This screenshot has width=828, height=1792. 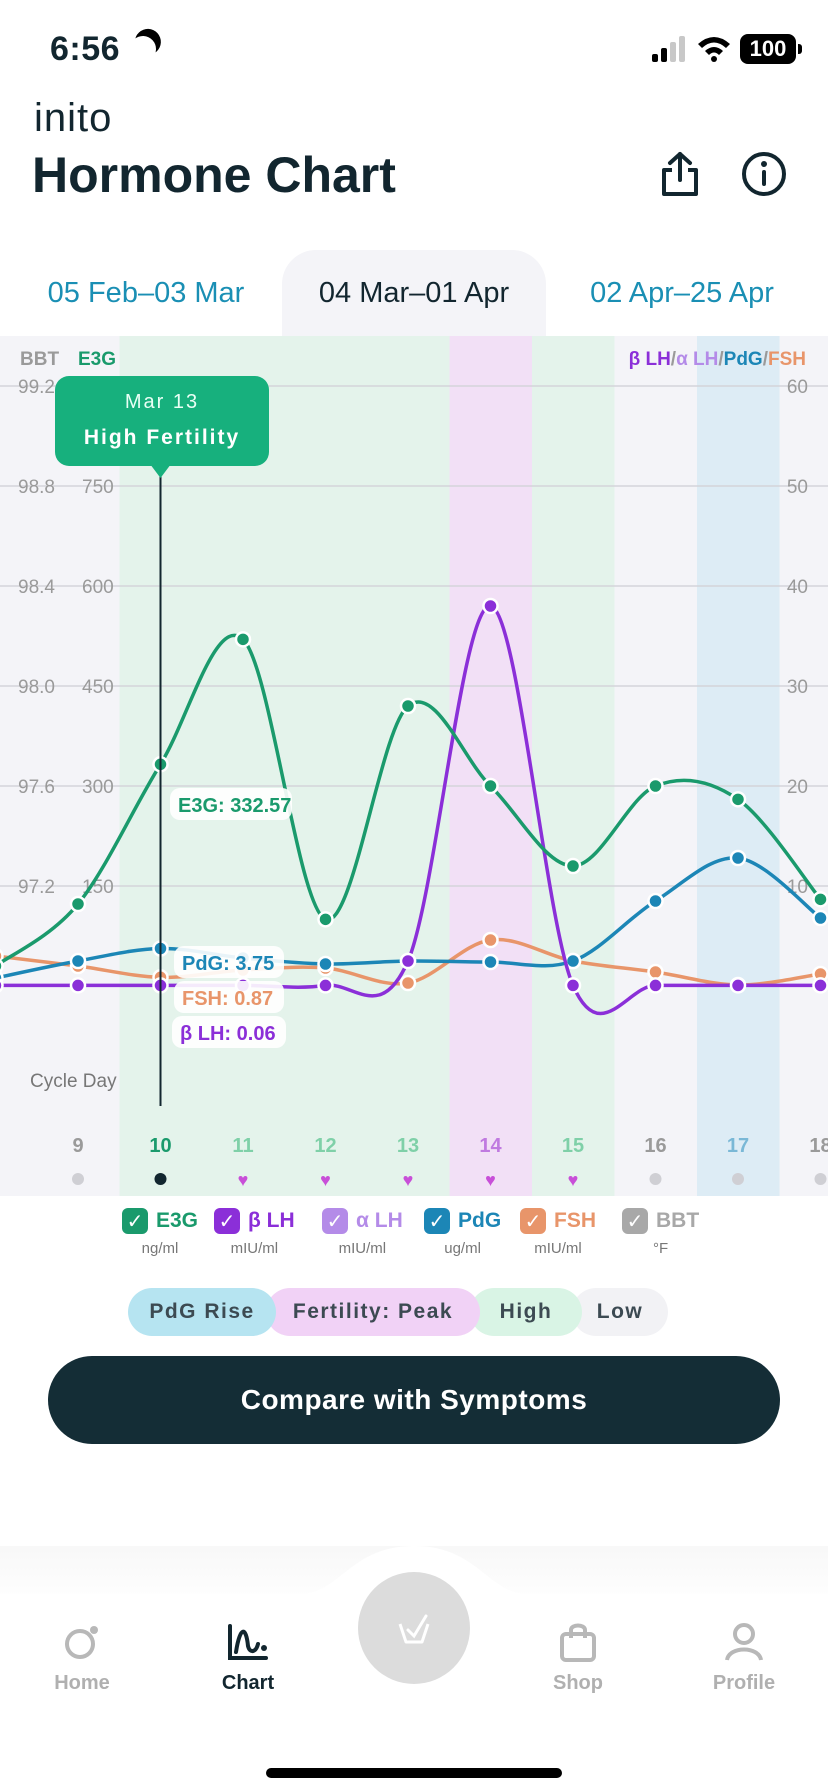 What do you see at coordinates (668, 49) in the screenshot?
I see `cellular-signal-icon` at bounding box center [668, 49].